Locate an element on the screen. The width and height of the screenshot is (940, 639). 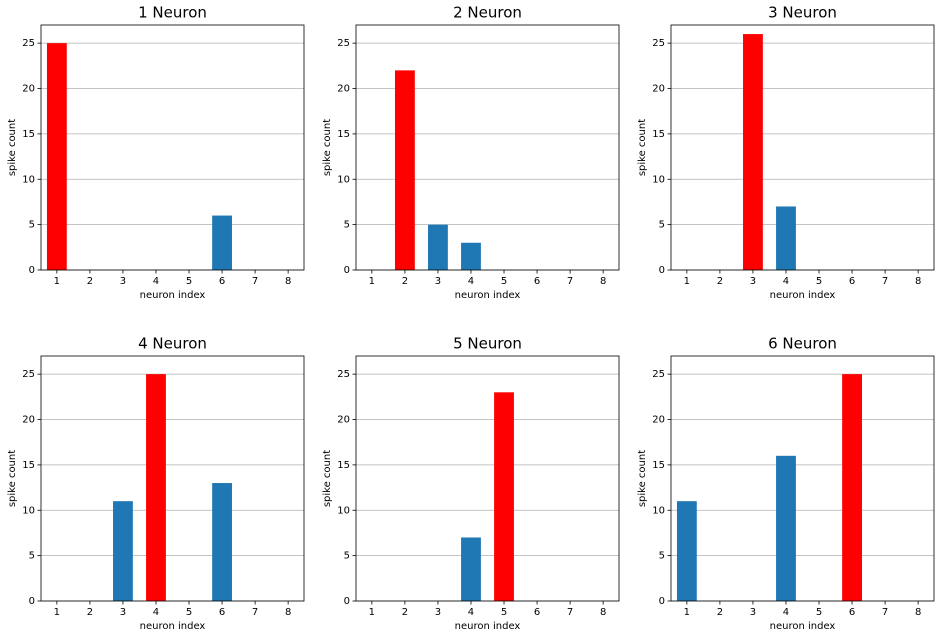
chart-title: 5 Neuron is located at coordinates (487, 344).